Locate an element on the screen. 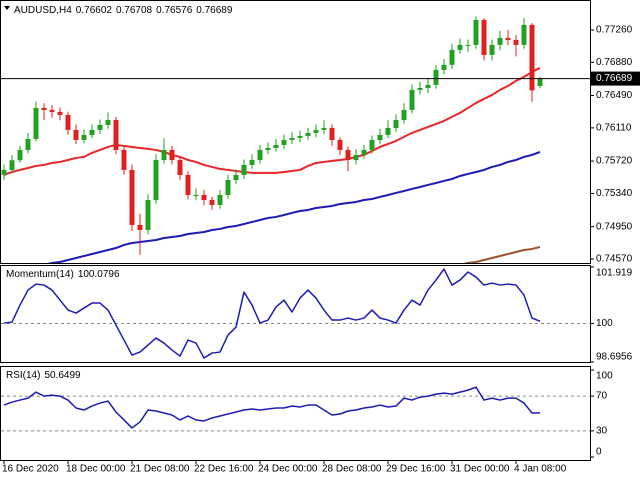  rsi-last: 50.6499 is located at coordinates (62, 375).